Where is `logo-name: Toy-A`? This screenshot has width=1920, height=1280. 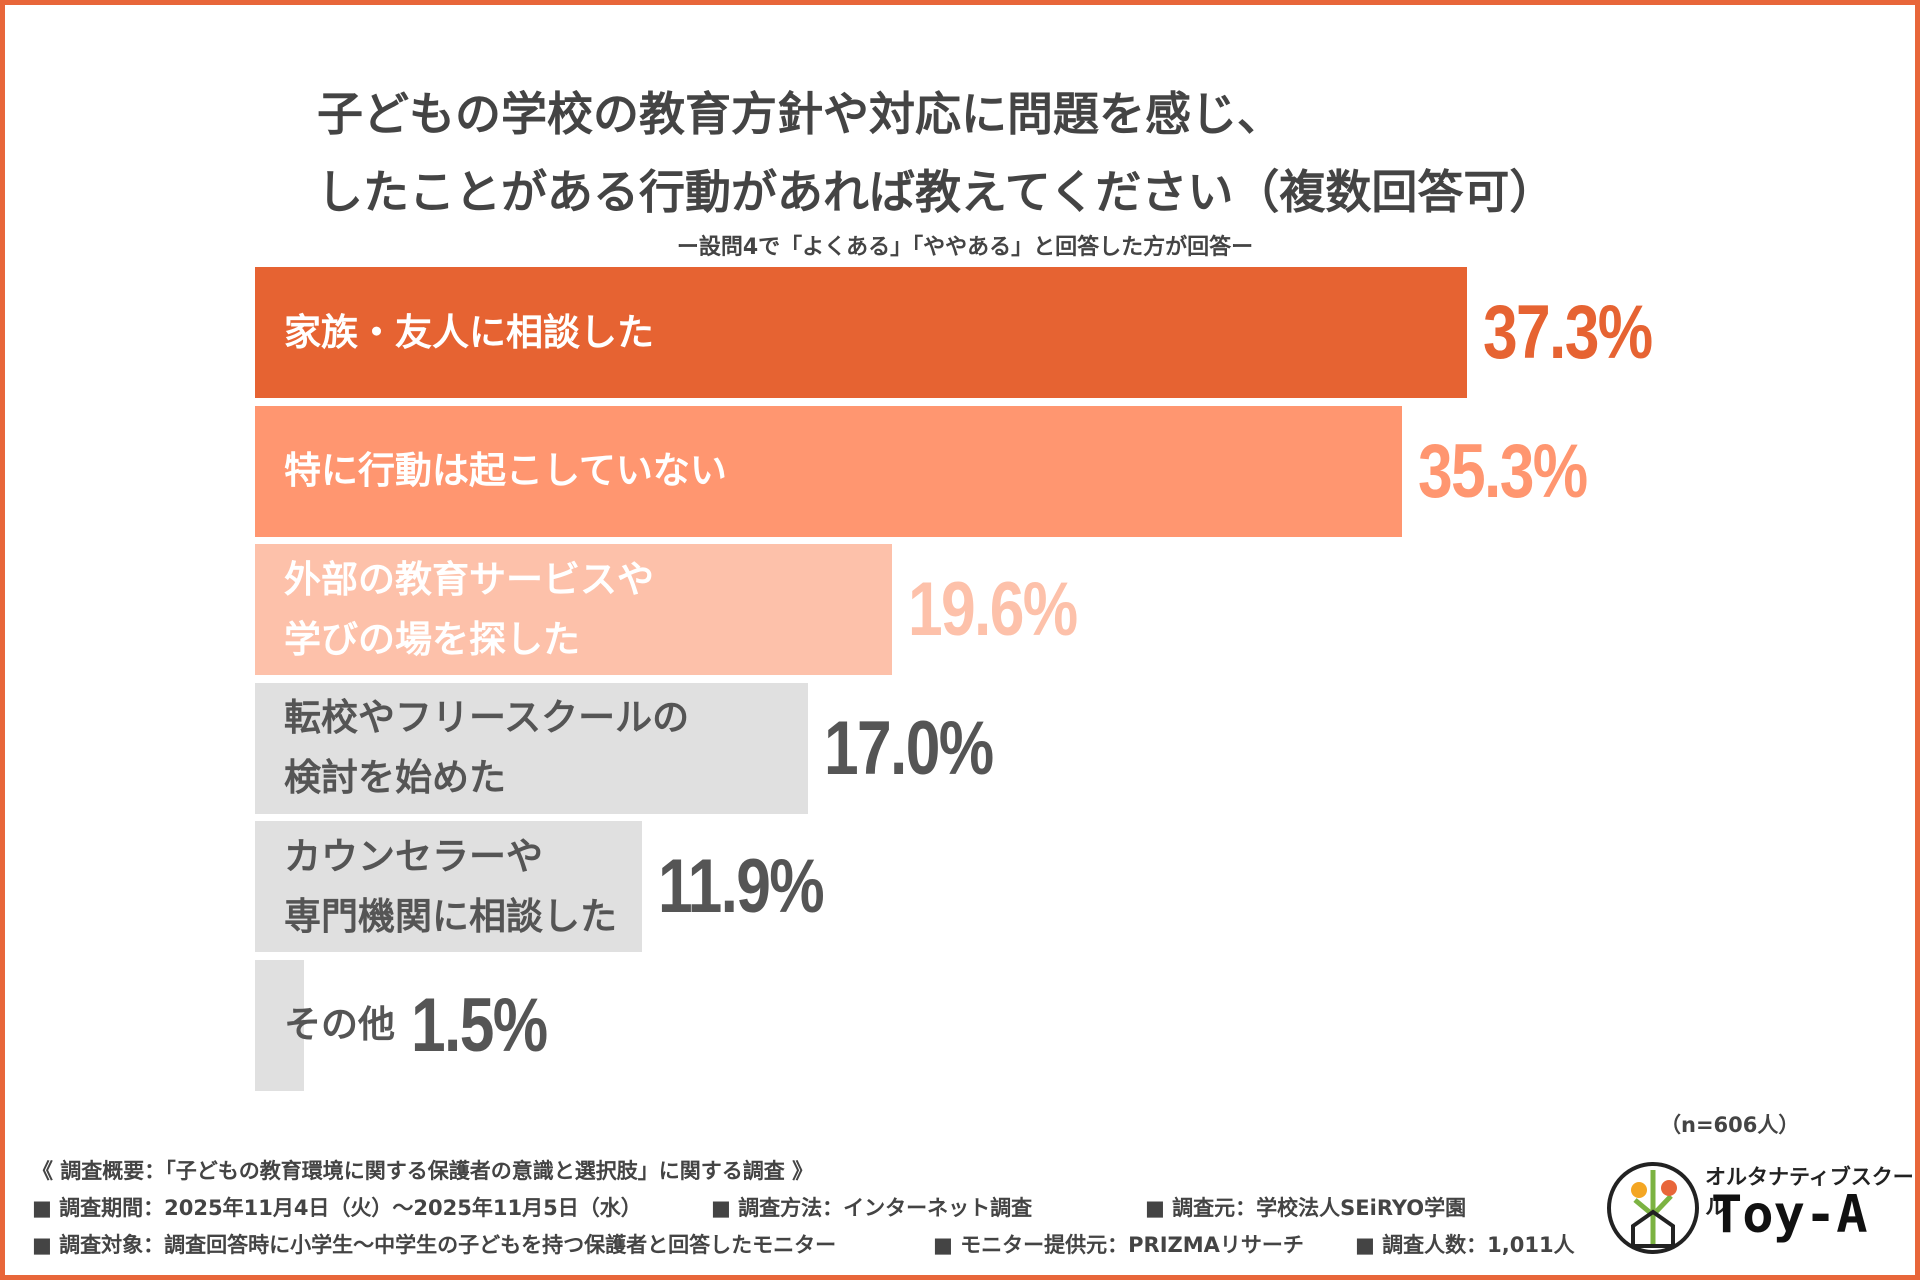 logo-name: Toy-A is located at coordinates (1789, 1215).